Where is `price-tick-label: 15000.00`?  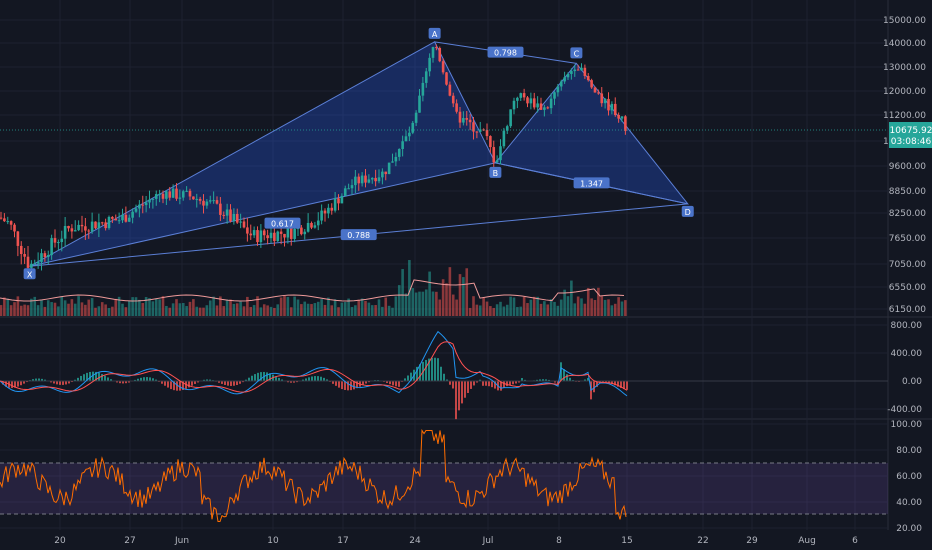
price-tick-label: 15000.00 is located at coordinates (904, 21).